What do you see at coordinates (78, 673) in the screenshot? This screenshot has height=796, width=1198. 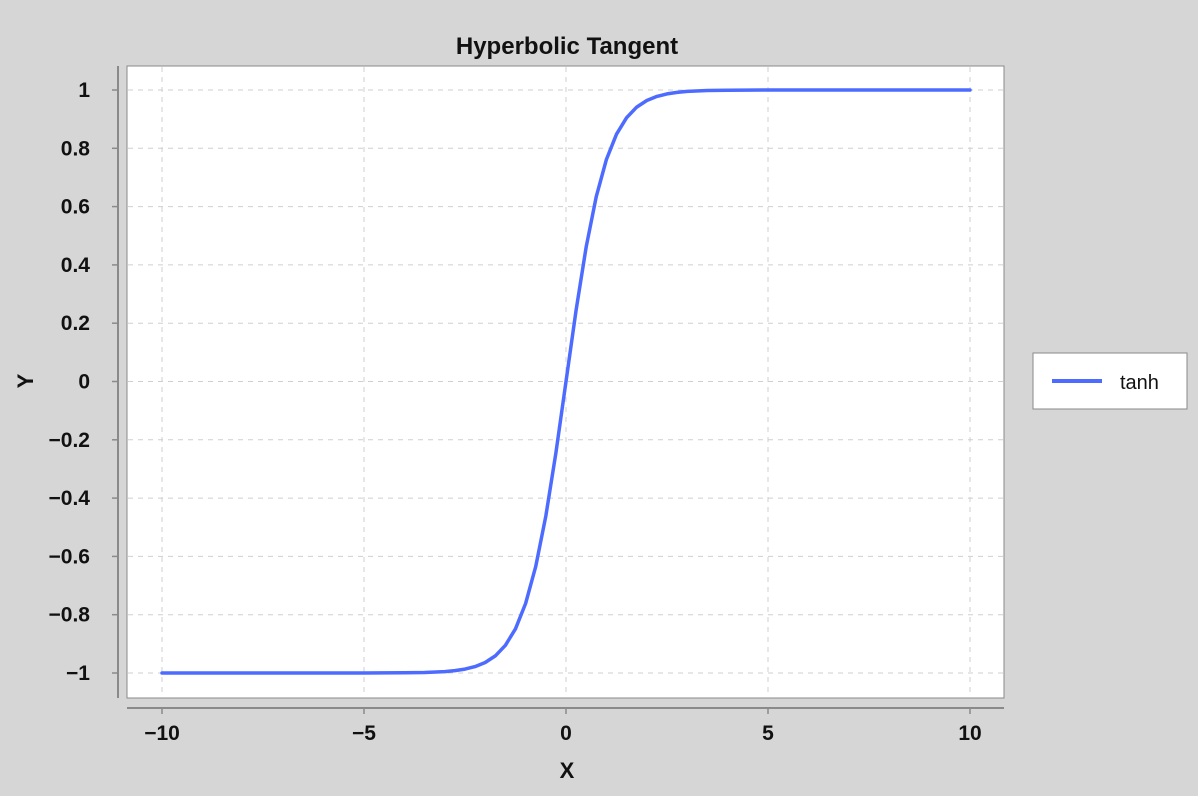 I see `y-tick-label: −1` at bounding box center [78, 673].